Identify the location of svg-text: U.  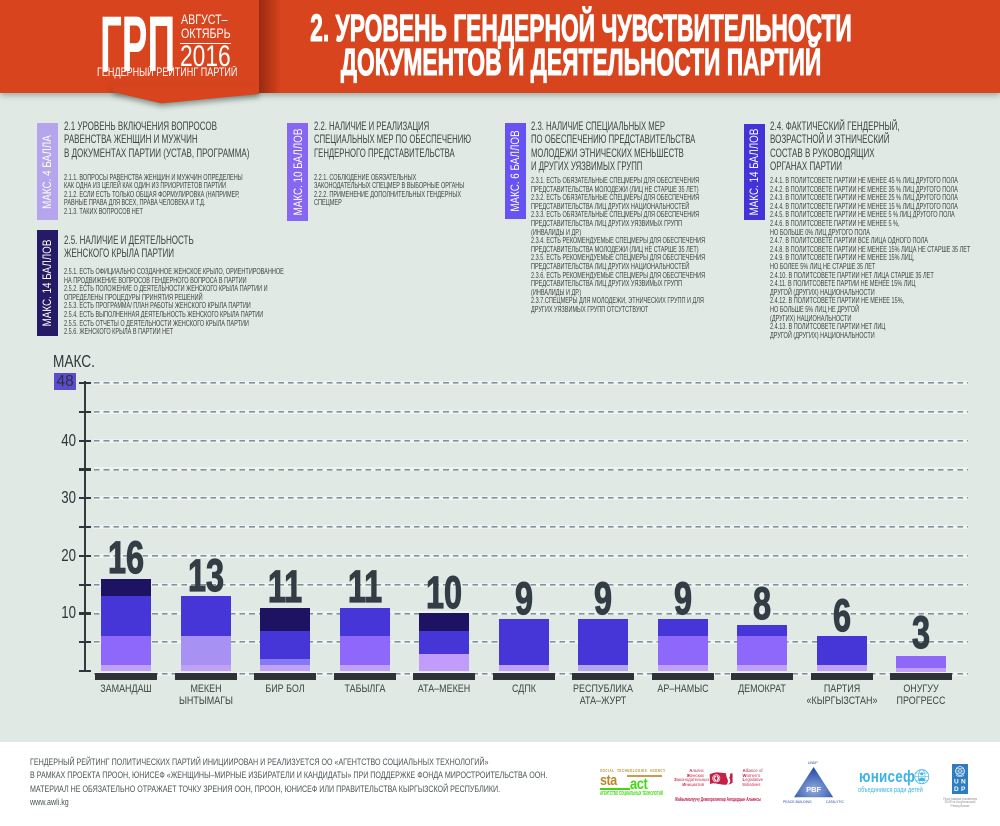
(956, 782).